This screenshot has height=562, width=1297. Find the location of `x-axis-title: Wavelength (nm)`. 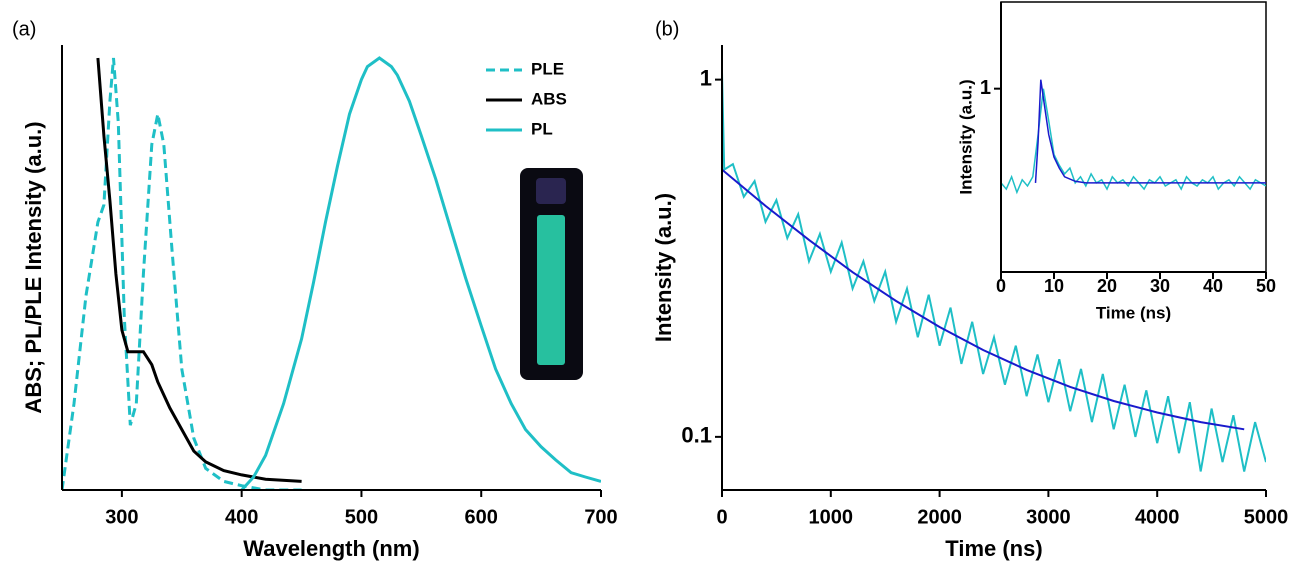

x-axis-title: Wavelength (nm) is located at coordinates (331, 548).